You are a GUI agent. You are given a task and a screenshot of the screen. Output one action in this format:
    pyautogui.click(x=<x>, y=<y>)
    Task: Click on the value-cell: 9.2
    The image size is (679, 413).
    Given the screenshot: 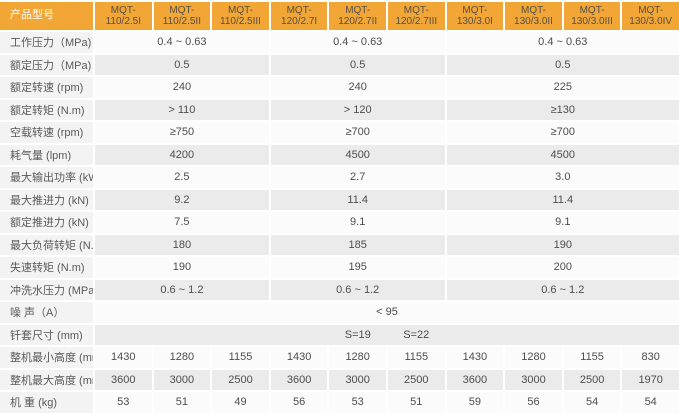 What is the action you would take?
    pyautogui.click(x=182, y=199)
    